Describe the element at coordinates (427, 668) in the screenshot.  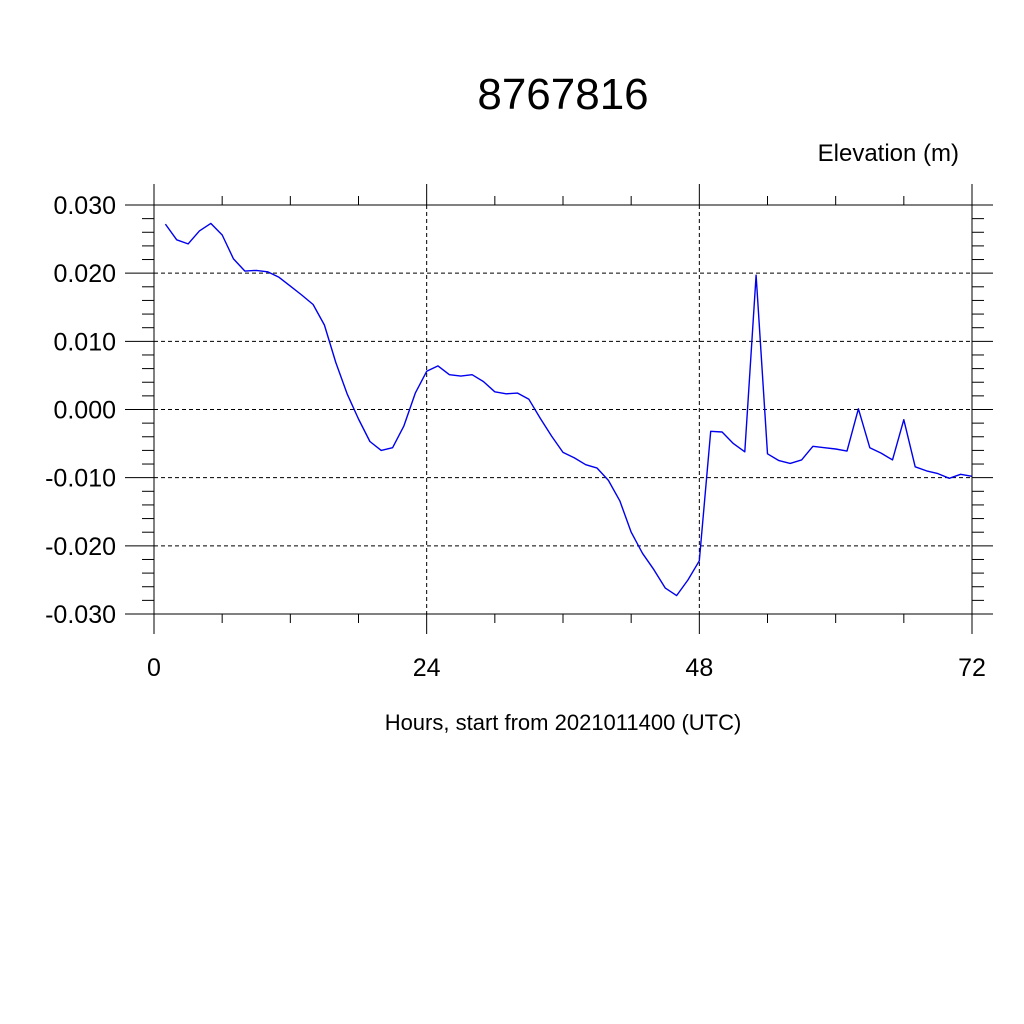
I see `x-tick-label: 24` at that location.